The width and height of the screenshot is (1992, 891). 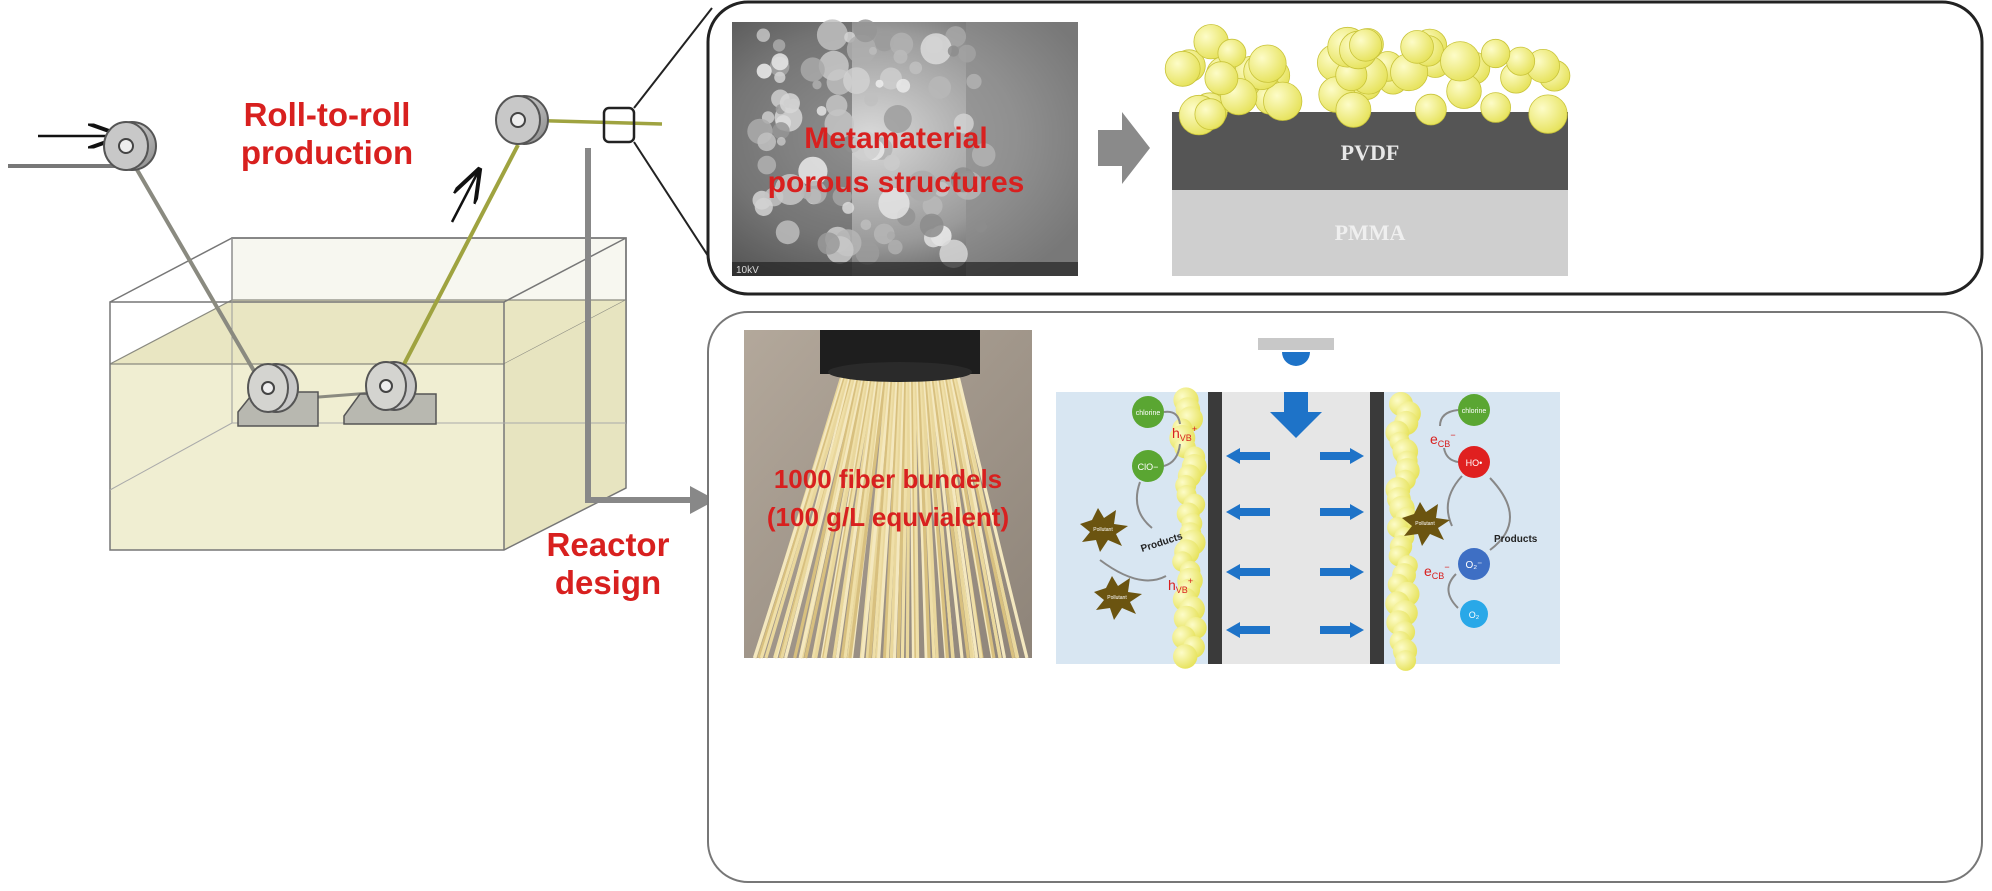 What do you see at coordinates (896, 182) in the screenshot?
I see `porous-structures-label-2: porous structures` at bounding box center [896, 182].